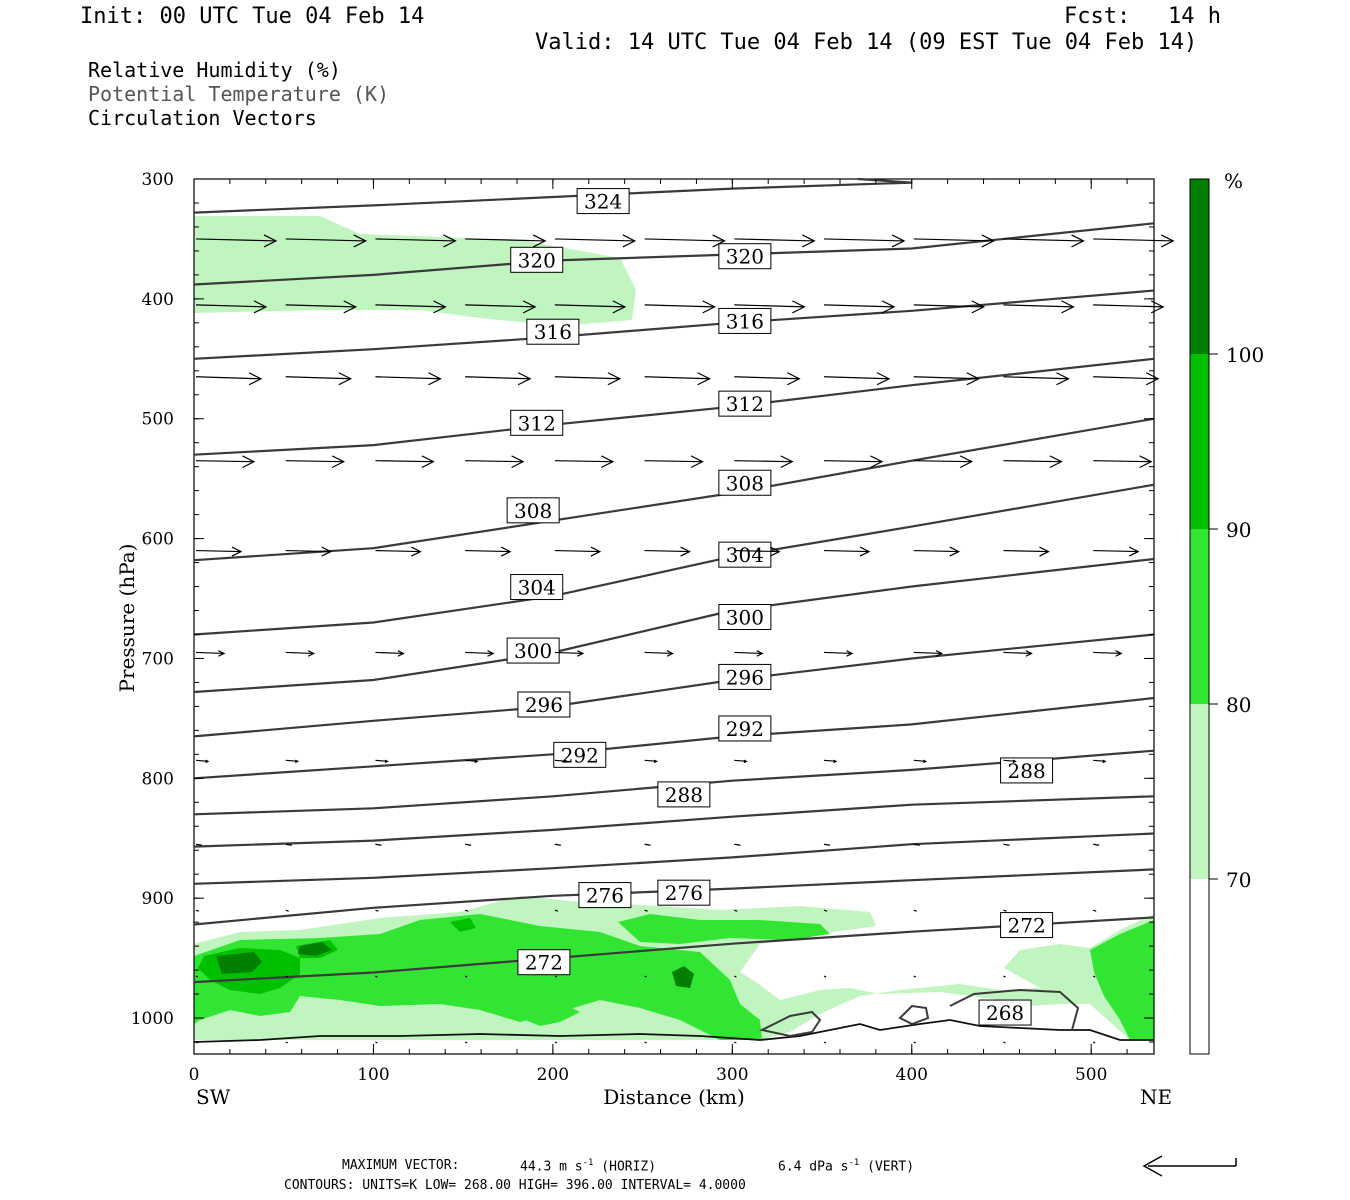 This screenshot has width=1350, height=1200. I want to click on y-tick-label-800: 800, so click(158, 779).